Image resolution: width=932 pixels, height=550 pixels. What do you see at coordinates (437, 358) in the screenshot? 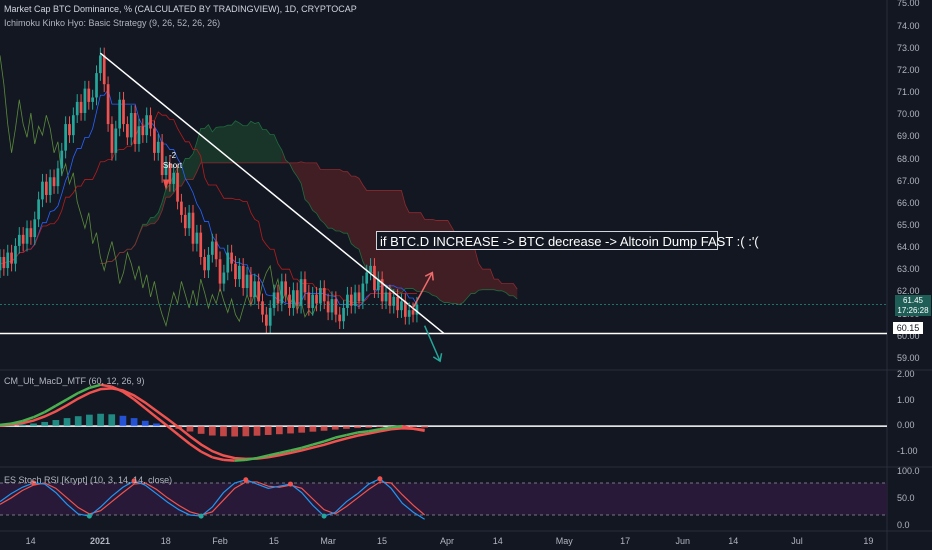
I see `projection-down-arrow-head` at bounding box center [437, 358].